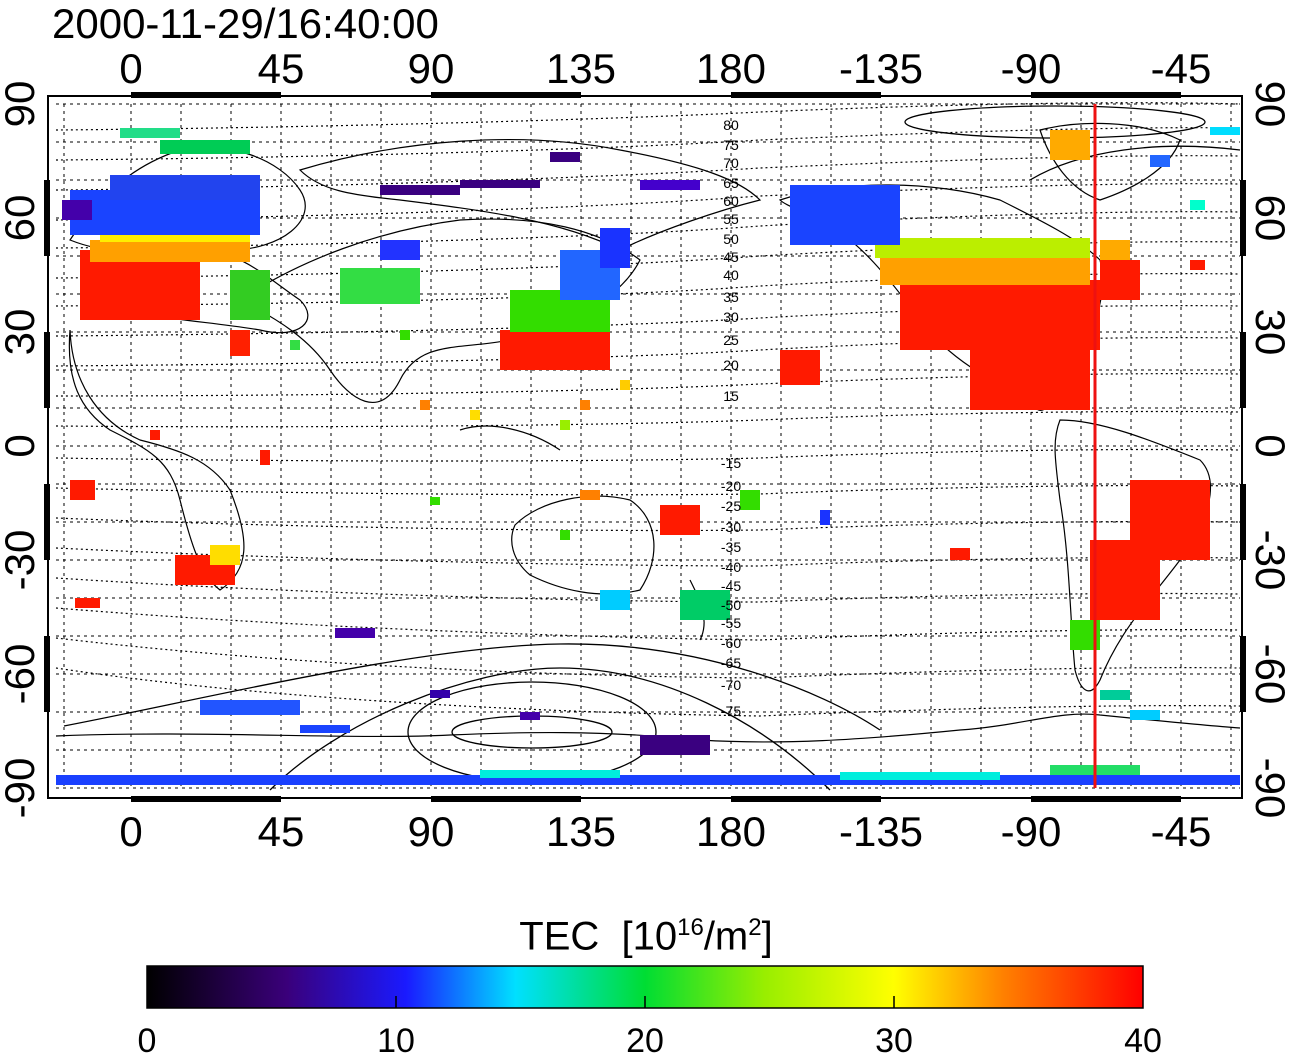  What do you see at coordinates (1269, 560) in the screenshot?
I see `right-label-minus30: -30` at bounding box center [1269, 560].